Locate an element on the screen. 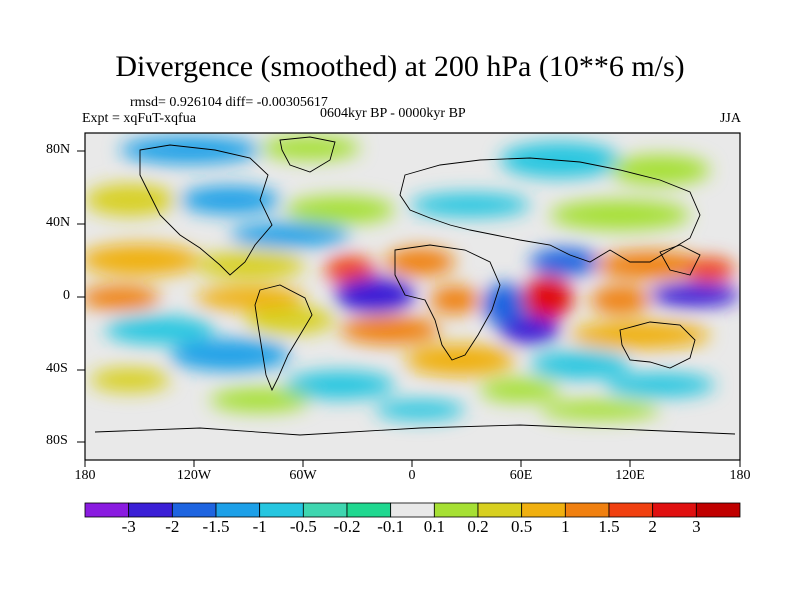 This screenshot has width=800, height=600. colorbar-label: 1.5 is located at coordinates (609, 526).